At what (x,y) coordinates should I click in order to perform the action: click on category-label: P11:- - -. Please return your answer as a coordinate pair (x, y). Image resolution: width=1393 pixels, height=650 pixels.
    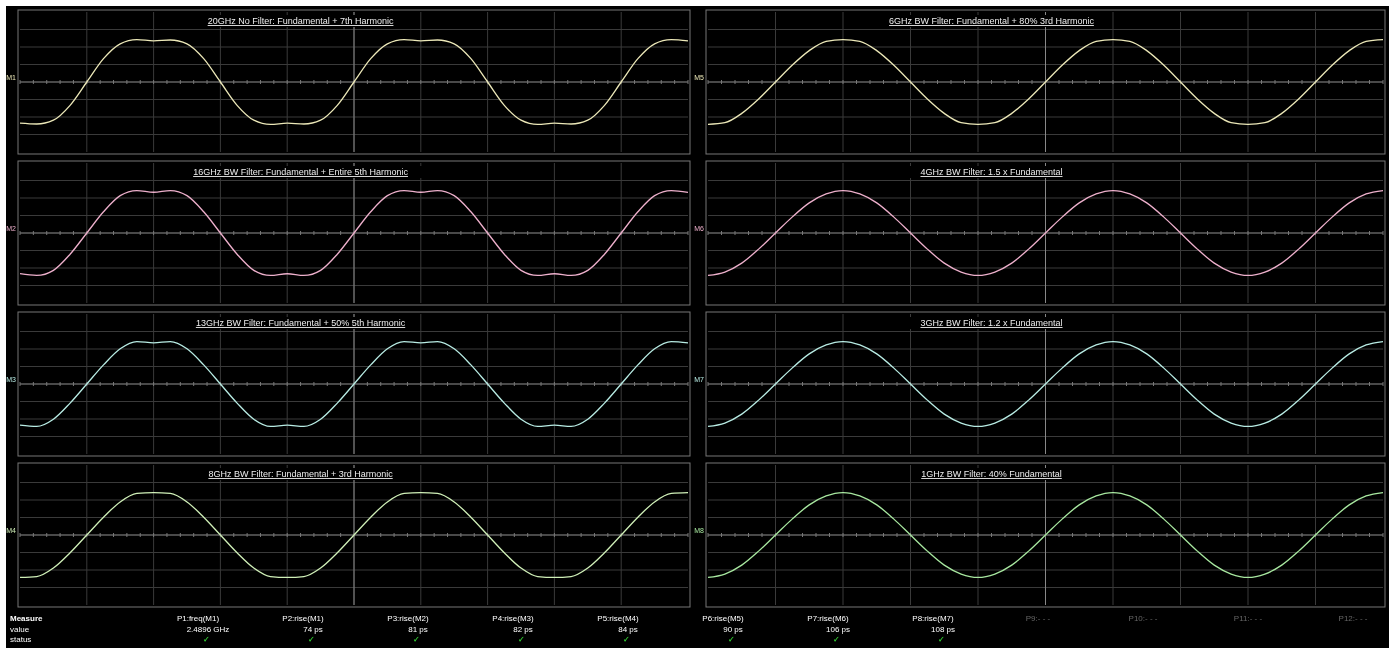
    Looking at the image, I should click on (1248, 618).